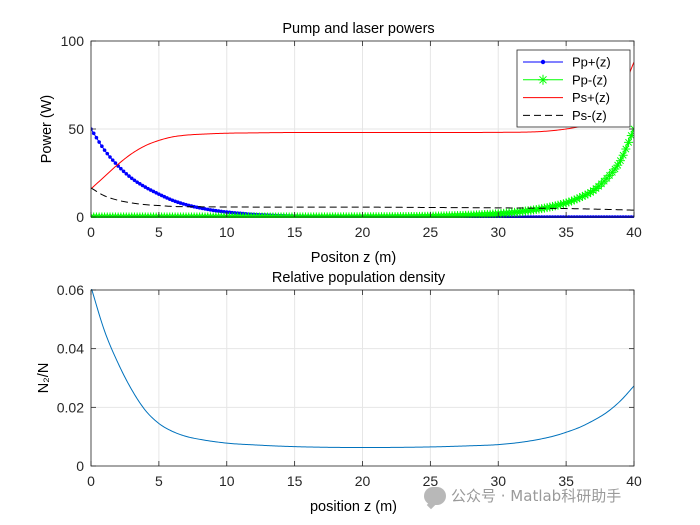  I want to click on plot2-xtick-label: 30, so click(498, 481).